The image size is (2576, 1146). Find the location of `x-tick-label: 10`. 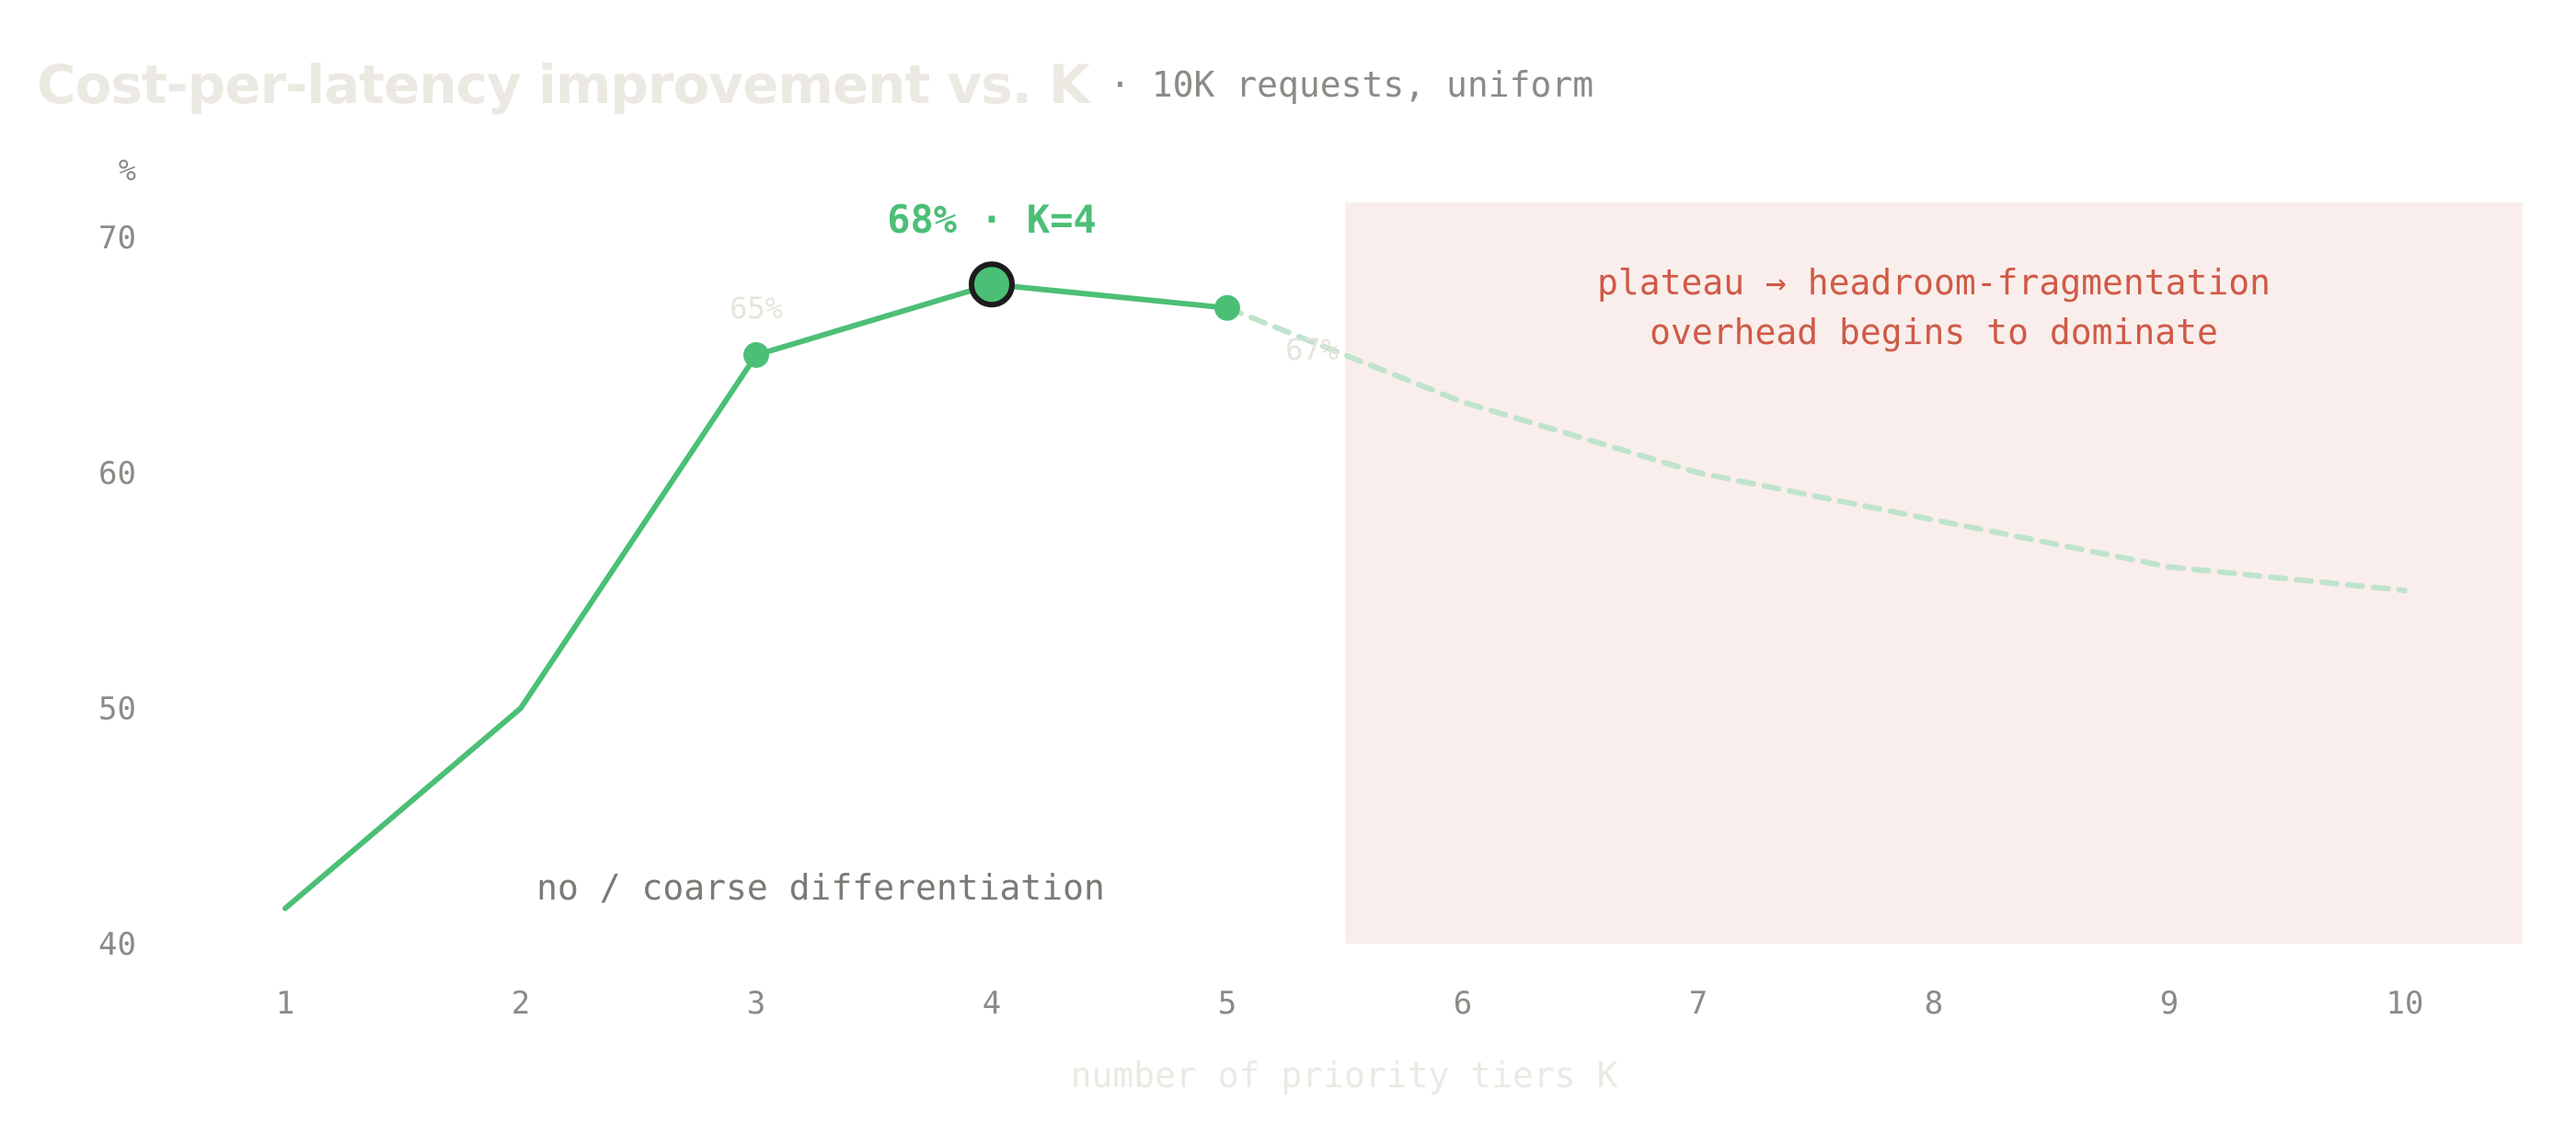

x-tick-label: 10 is located at coordinates (2405, 1004).